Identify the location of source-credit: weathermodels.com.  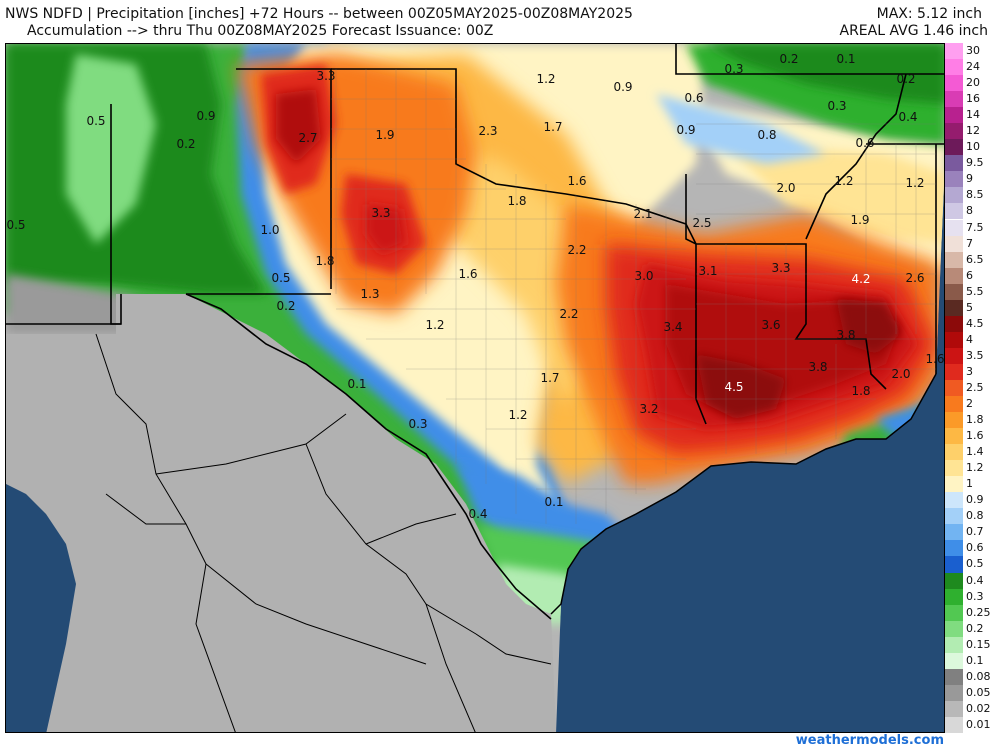
(869, 740).